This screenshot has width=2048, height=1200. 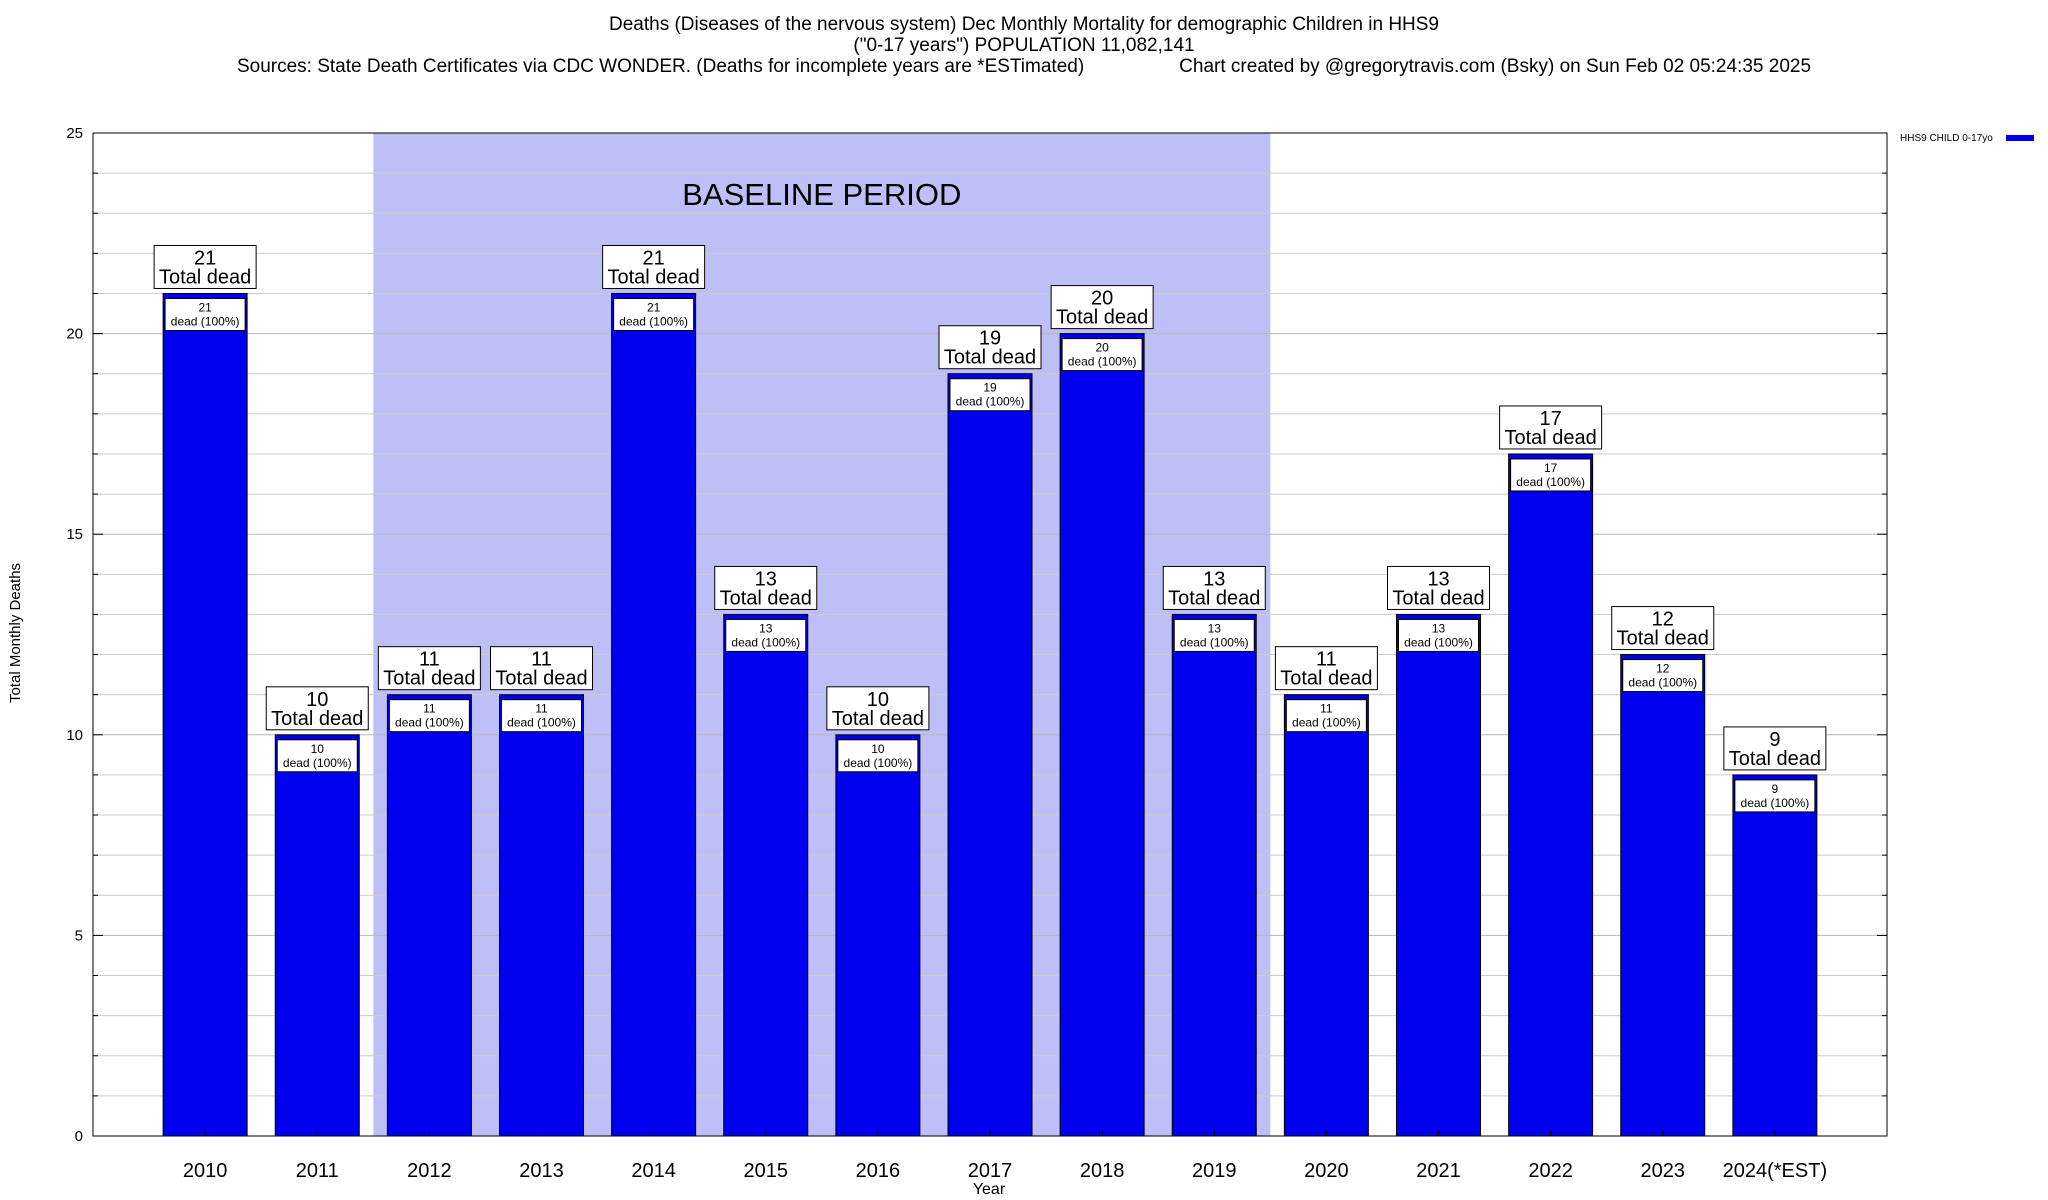 What do you see at coordinates (1663, 620) in the screenshot?
I see `total-label-value: 12` at bounding box center [1663, 620].